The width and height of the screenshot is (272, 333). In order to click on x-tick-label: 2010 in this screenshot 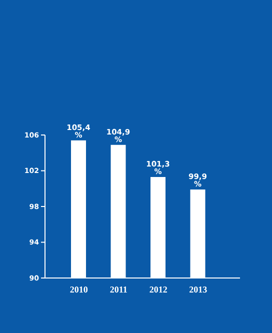, I will do `click(79, 289)`.